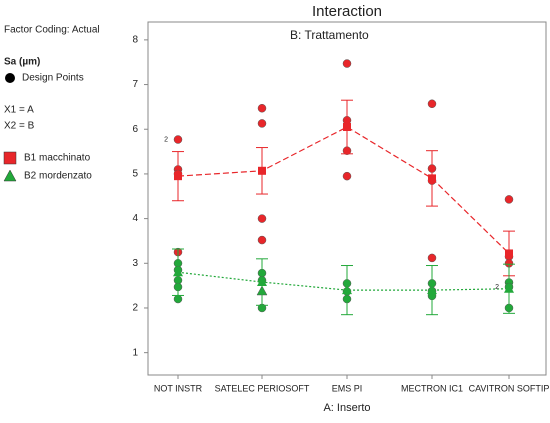 The width and height of the screenshot is (550, 423). Describe the element at coordinates (135, 40) in the screenshot. I see `y-tick-label: 8` at that location.